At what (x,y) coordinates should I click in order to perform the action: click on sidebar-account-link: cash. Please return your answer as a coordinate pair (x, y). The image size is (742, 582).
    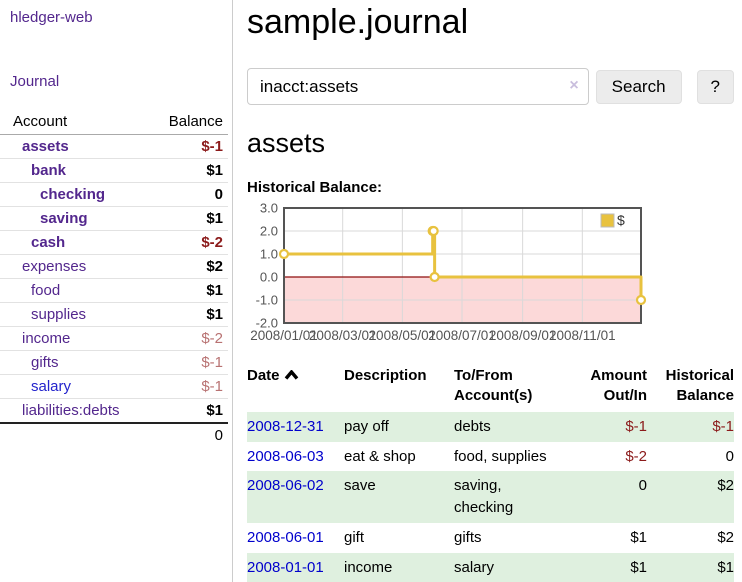
    Looking at the image, I should click on (48, 242).